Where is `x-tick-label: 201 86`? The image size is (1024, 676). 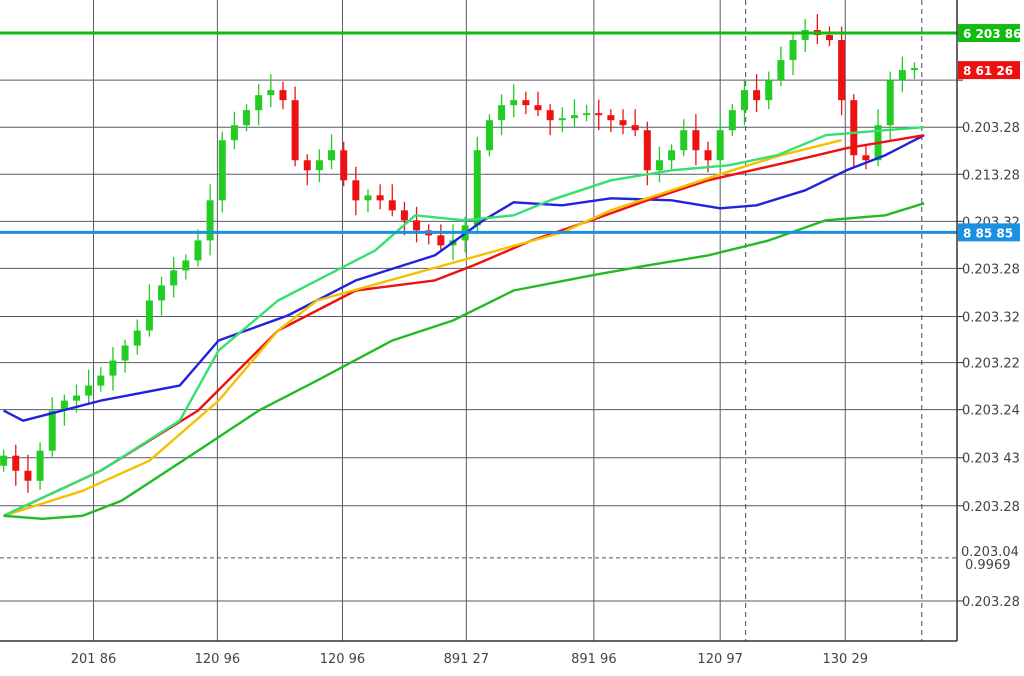 x-tick-label: 201 86 is located at coordinates (94, 659).